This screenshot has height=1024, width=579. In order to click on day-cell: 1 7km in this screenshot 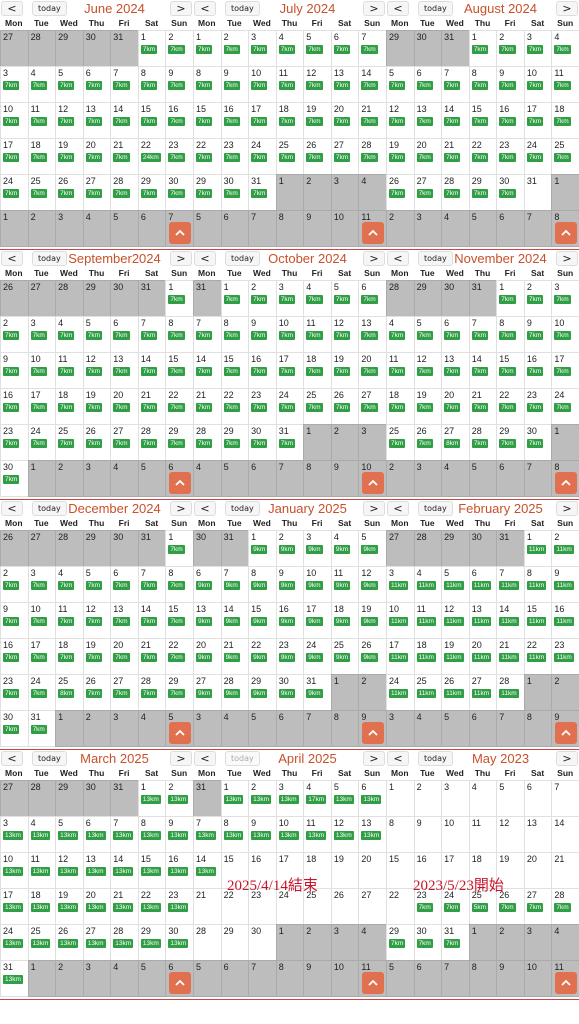, I will do `click(207, 48)`.